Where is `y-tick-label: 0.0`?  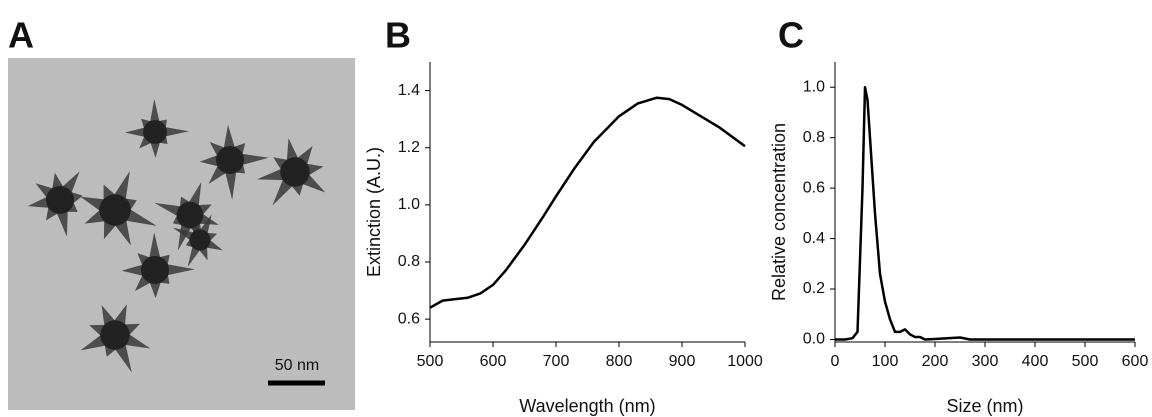 y-tick-label: 0.0 is located at coordinates (814, 339).